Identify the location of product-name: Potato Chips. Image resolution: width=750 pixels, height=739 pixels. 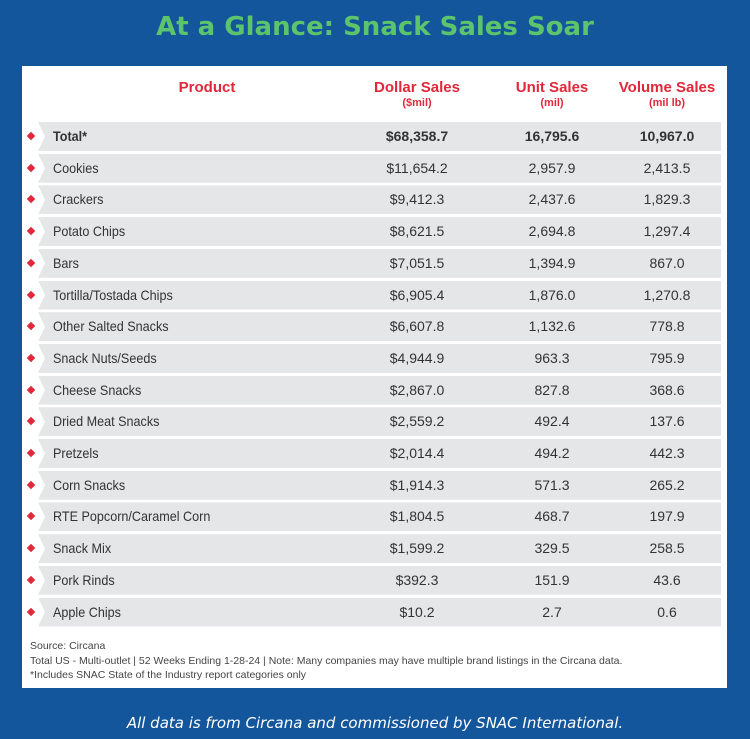
(89, 231).